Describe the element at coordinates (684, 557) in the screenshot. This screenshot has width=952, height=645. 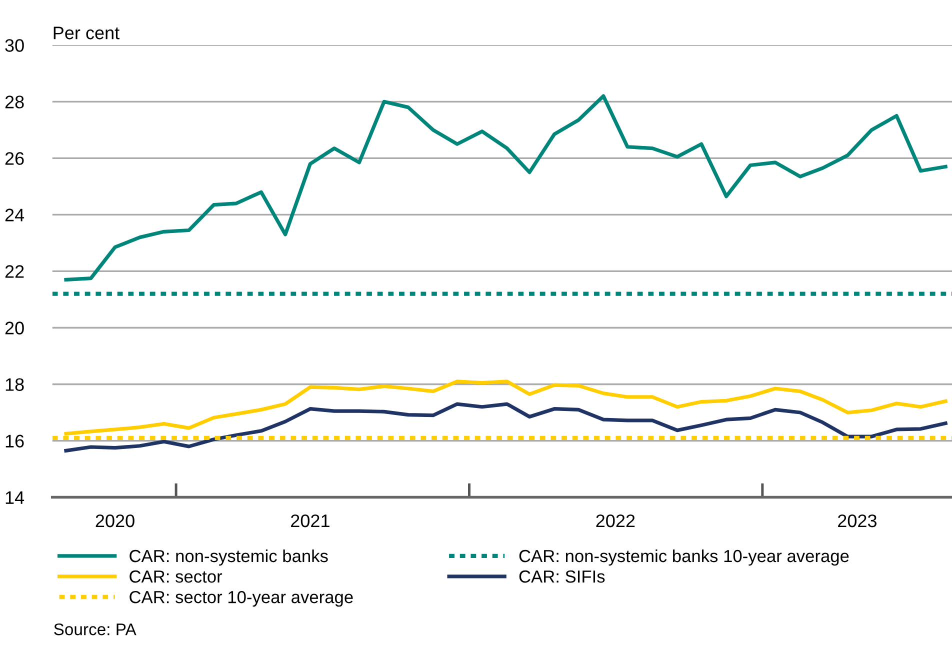
I see `legend-label: CAR: non-systemic banks 10-year average` at that location.